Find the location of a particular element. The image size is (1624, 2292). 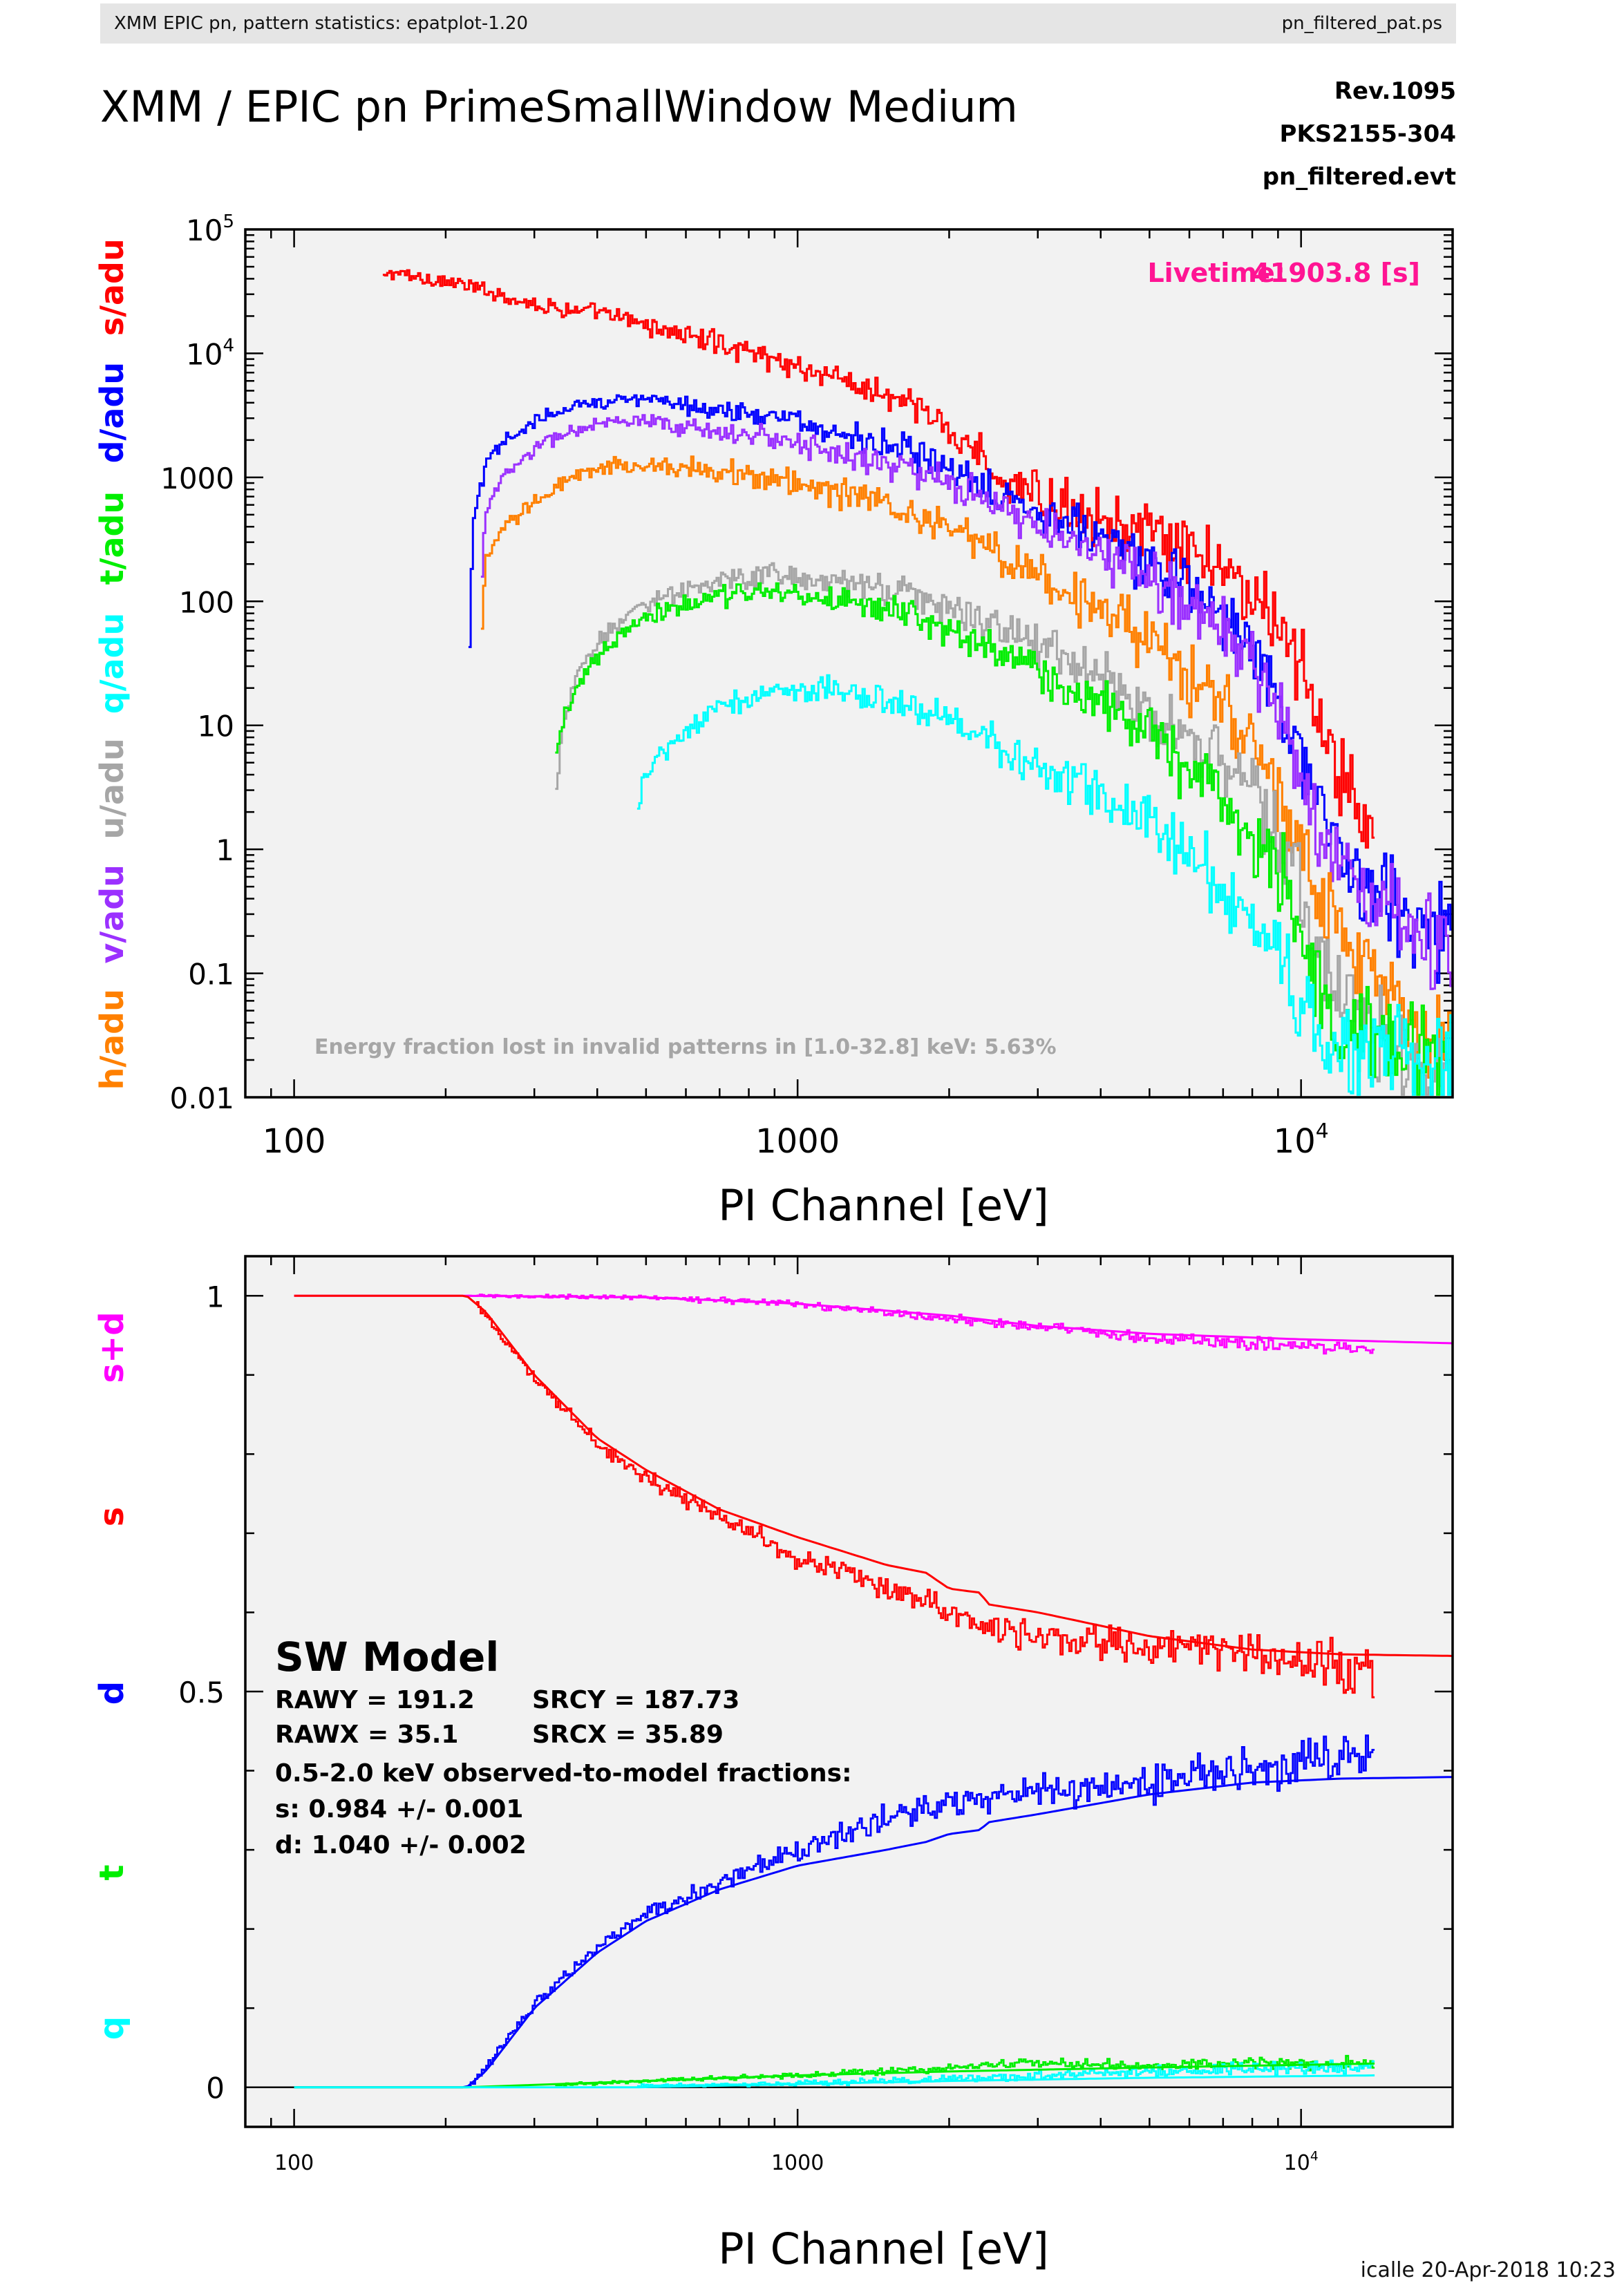

bottom-x-tick-label: 1000 is located at coordinates (797, 2163).